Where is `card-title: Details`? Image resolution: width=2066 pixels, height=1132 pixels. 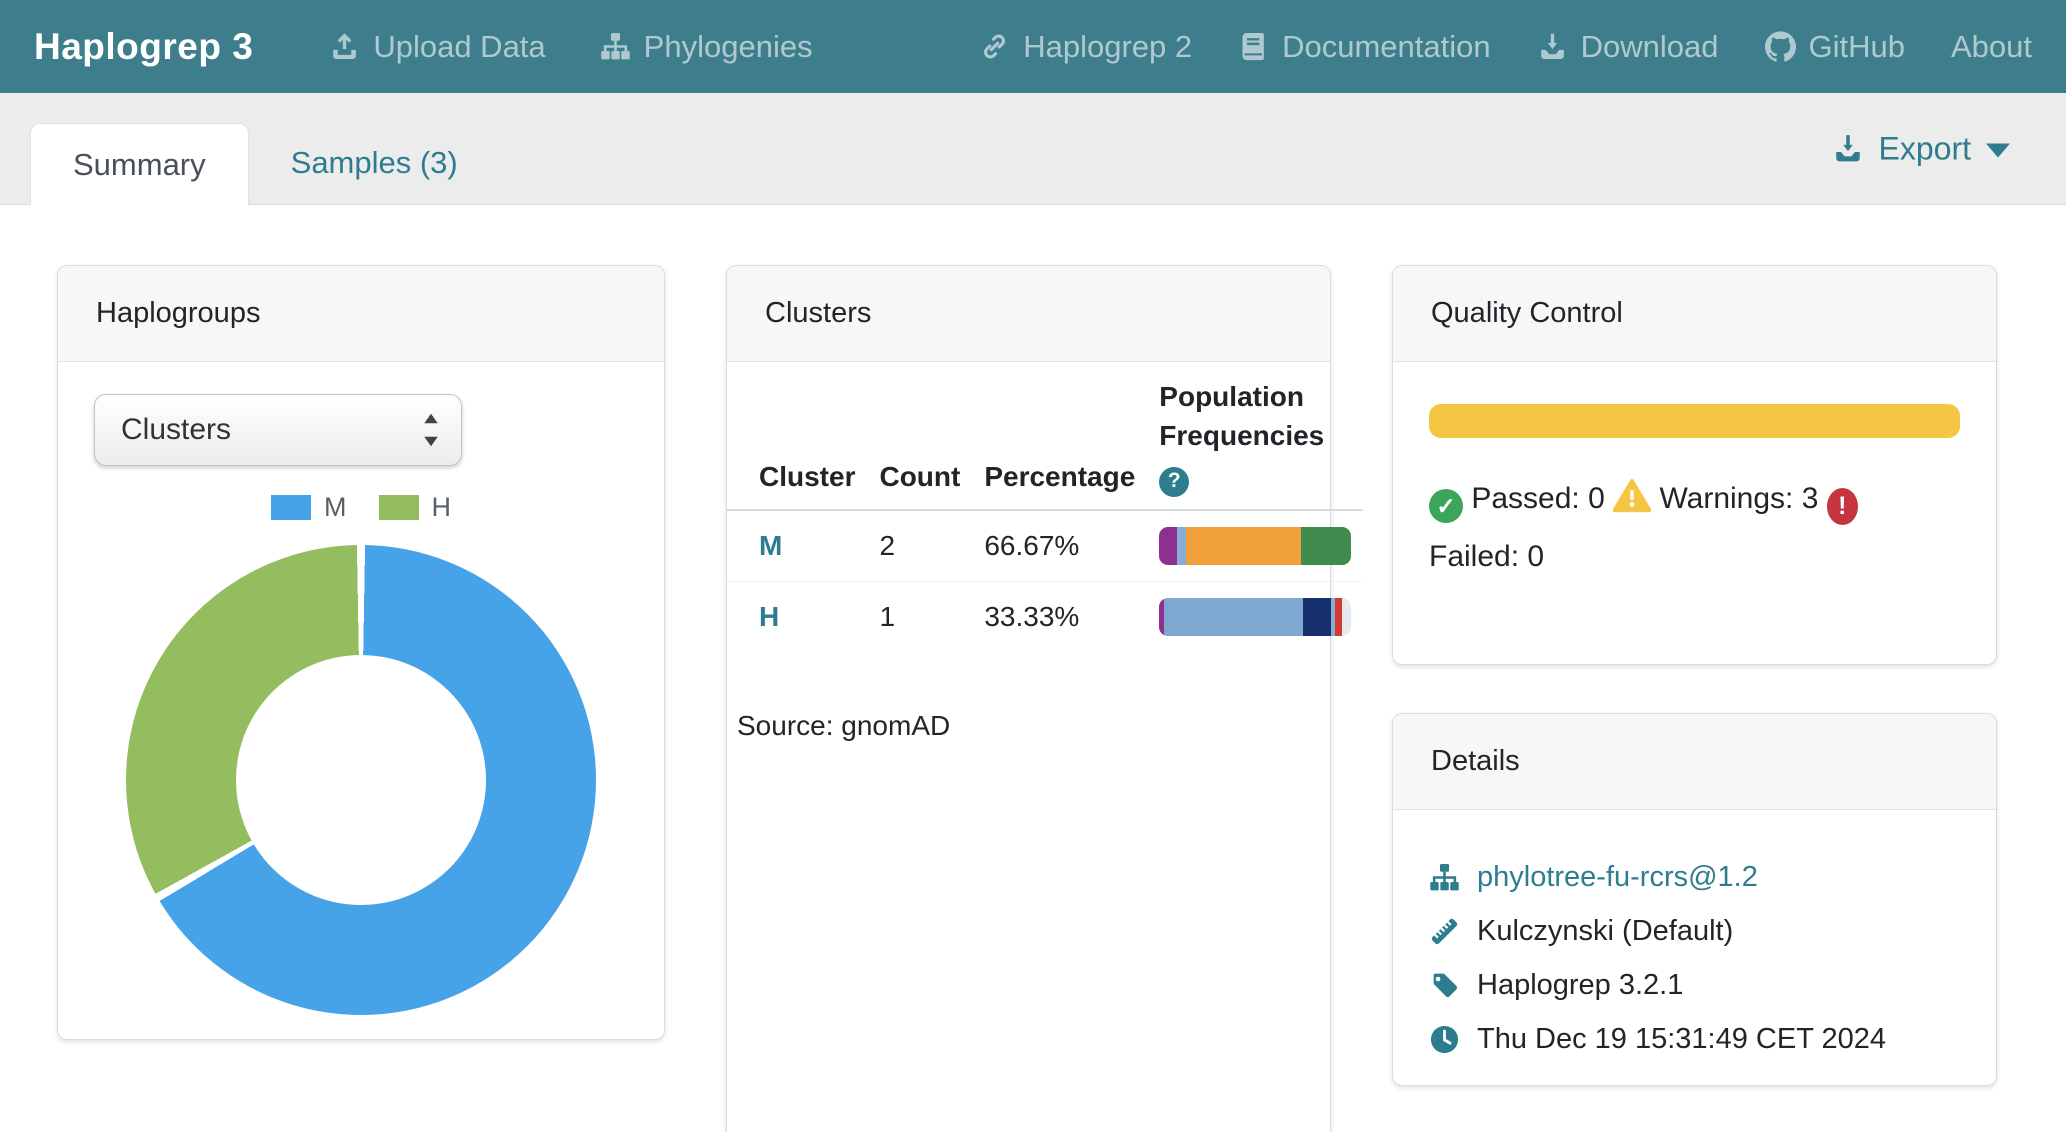
card-title: Details is located at coordinates (1475, 761).